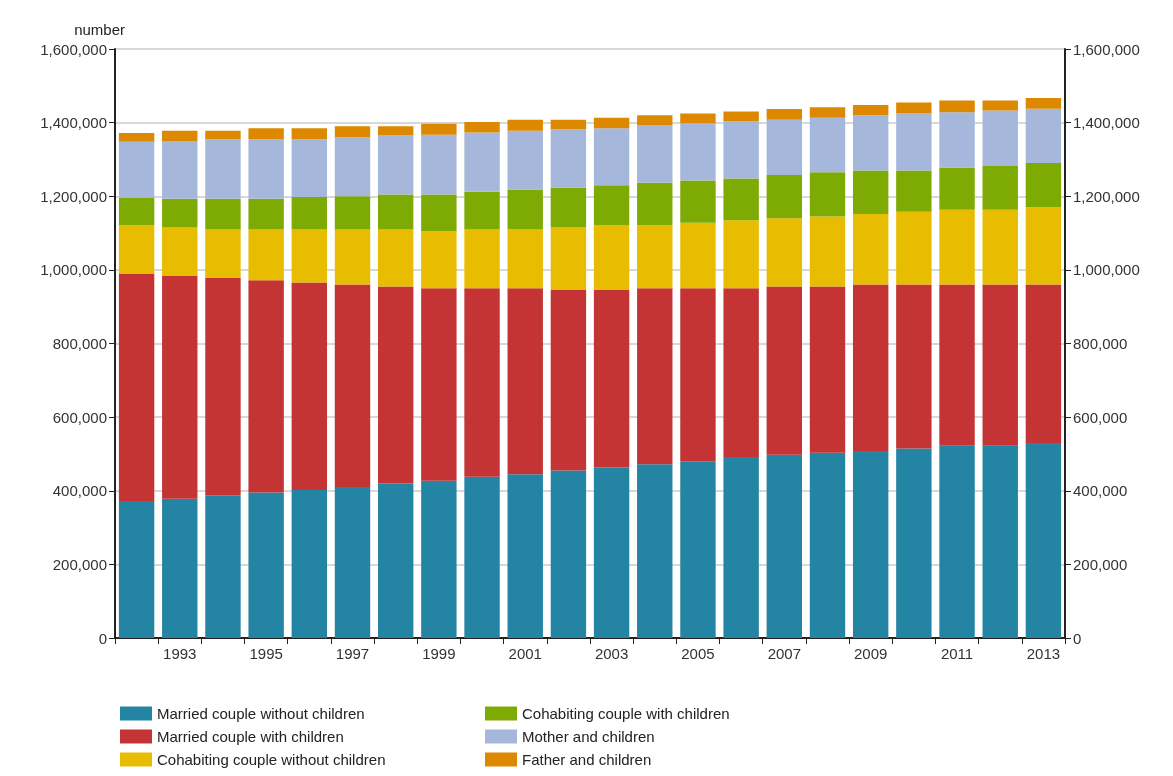 This screenshot has height=776, width=1173. I want to click on y2-tick-label: 1,600,000, so click(1106, 49).